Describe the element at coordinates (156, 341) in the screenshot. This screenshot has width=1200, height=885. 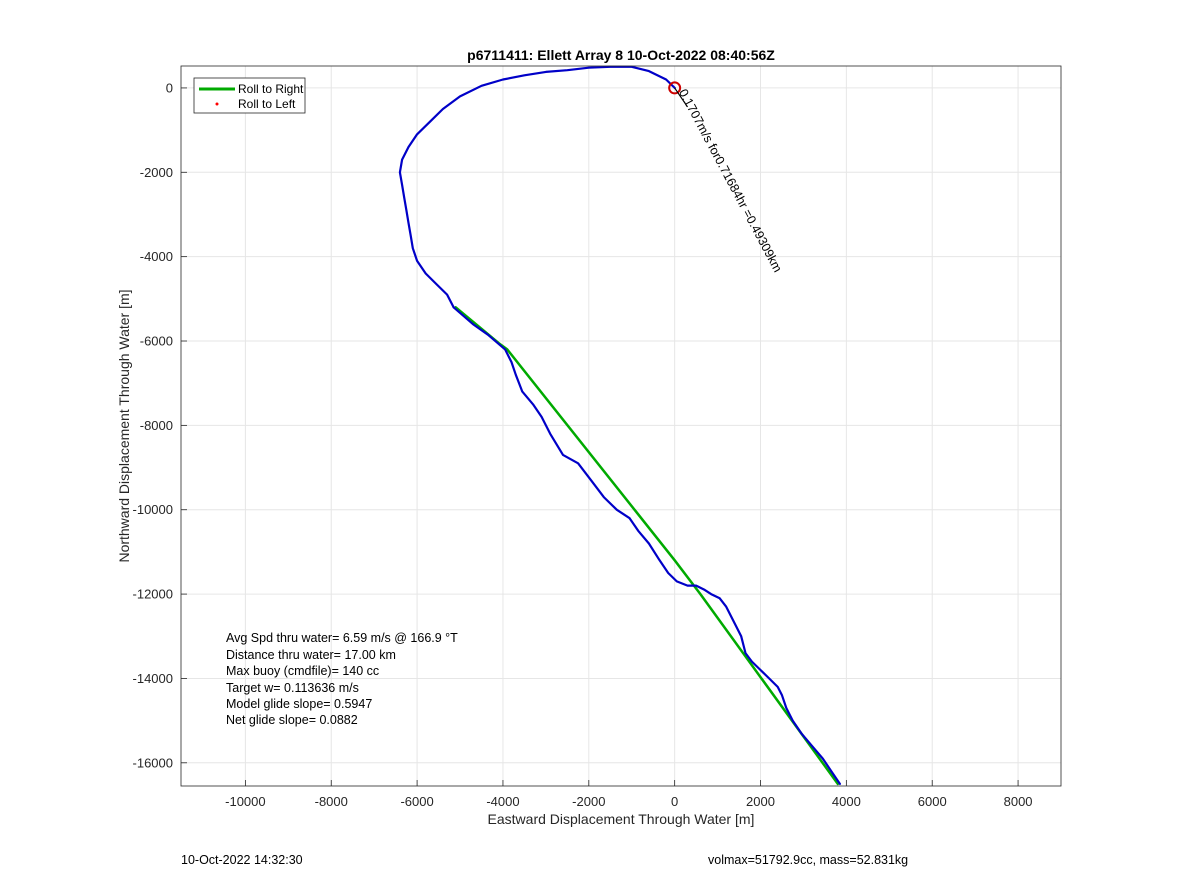
I see `y-tick-label: -6000` at that location.